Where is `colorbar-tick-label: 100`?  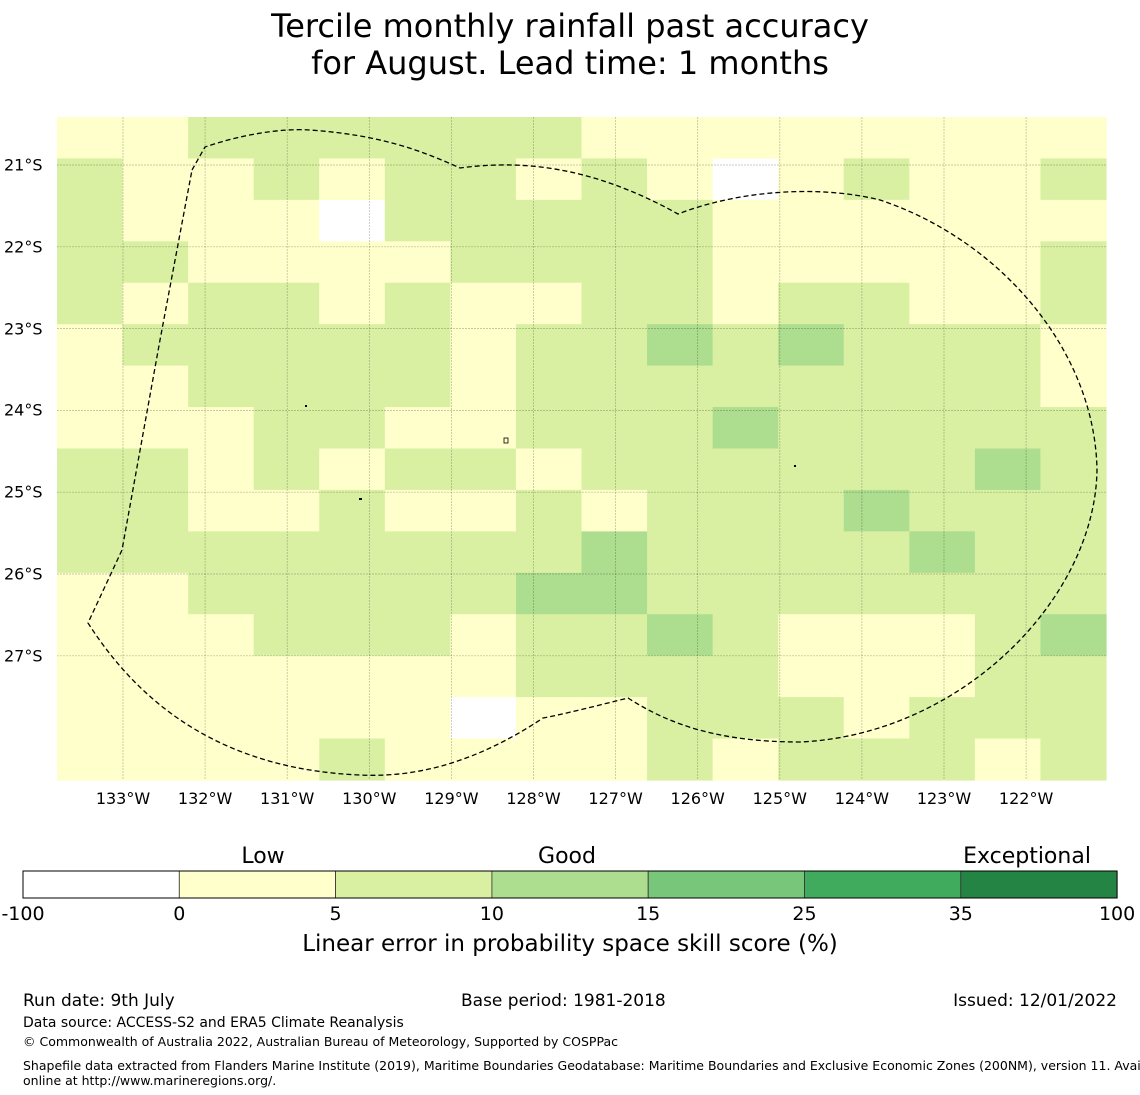 colorbar-tick-label: 100 is located at coordinates (1117, 914).